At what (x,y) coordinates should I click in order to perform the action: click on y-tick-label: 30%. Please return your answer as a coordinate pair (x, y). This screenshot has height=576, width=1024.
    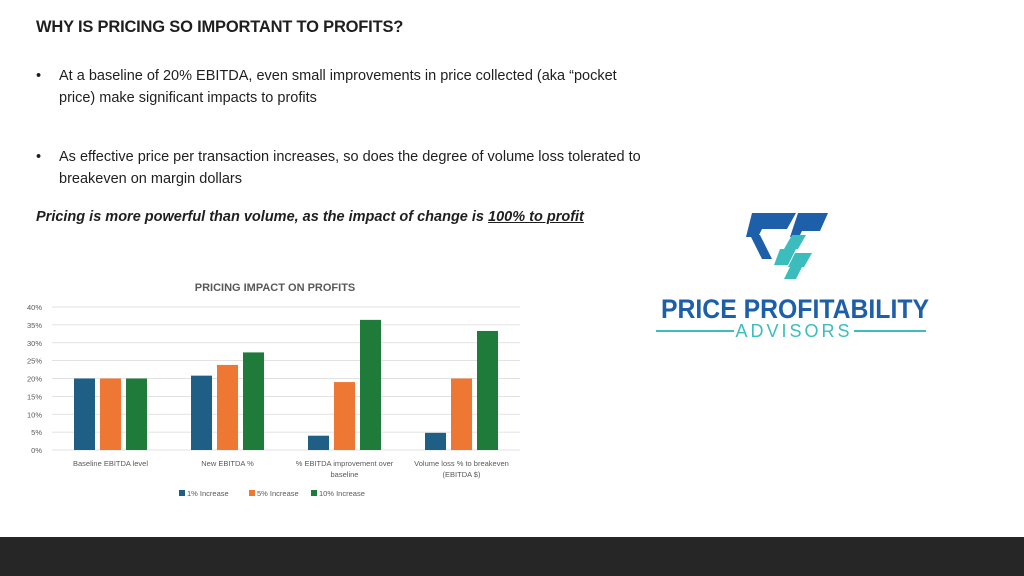
    Looking at the image, I should click on (34, 343).